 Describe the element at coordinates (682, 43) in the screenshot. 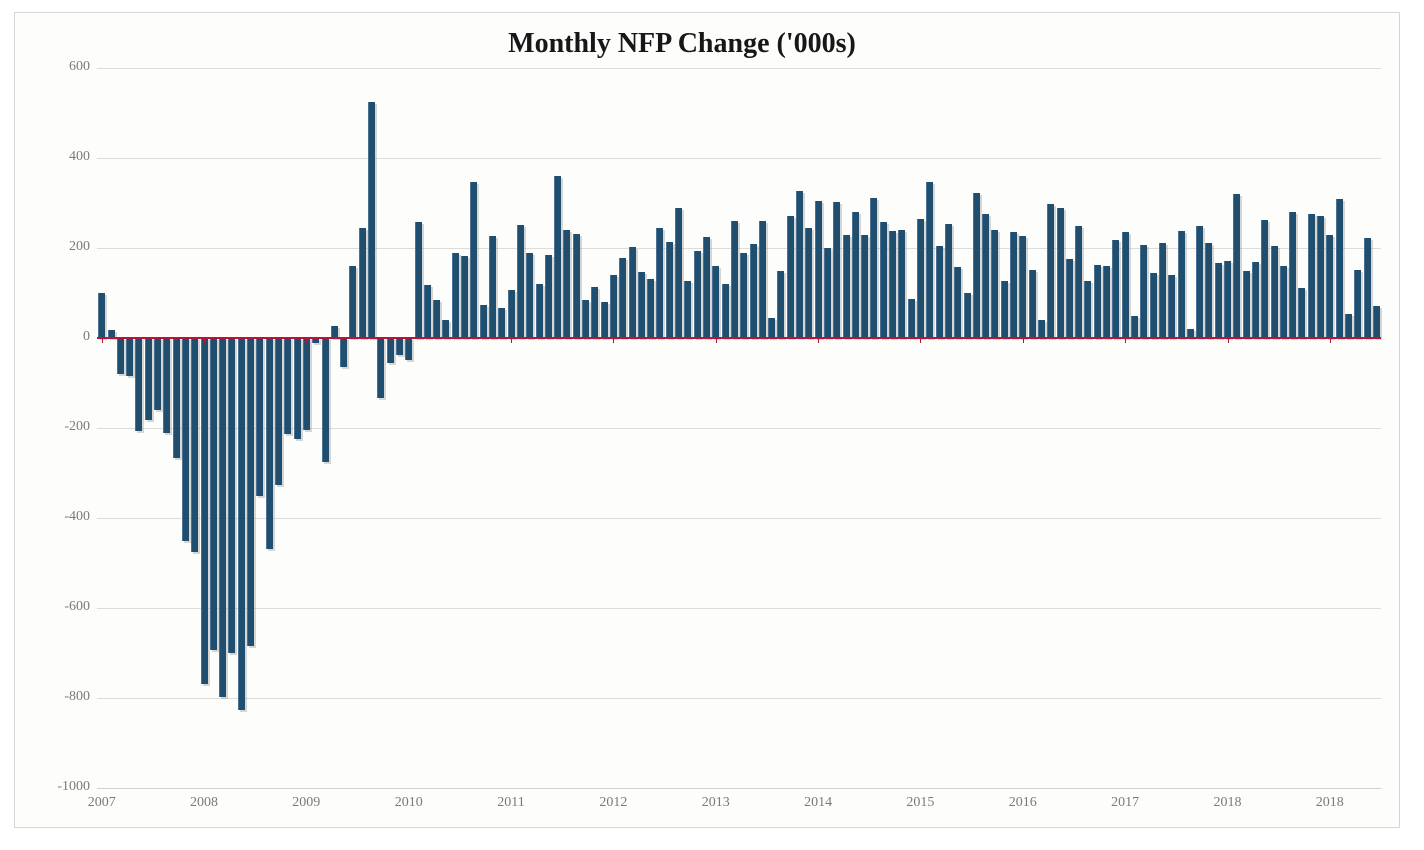

I see `chart-title: Monthly NFP Change ('000s)` at that location.